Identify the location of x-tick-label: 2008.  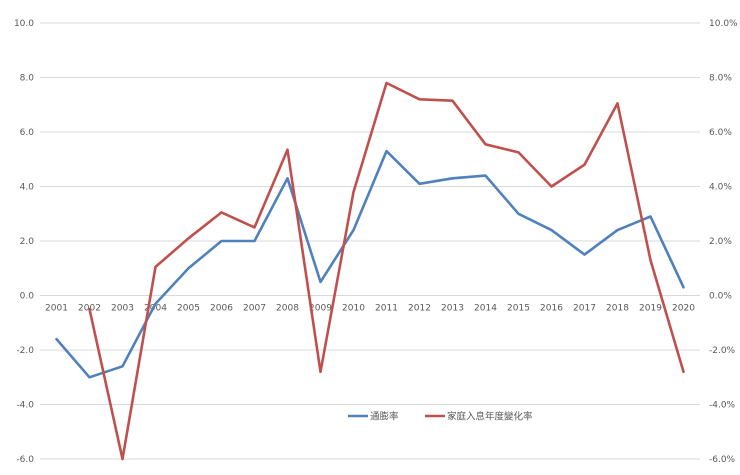
(287, 309).